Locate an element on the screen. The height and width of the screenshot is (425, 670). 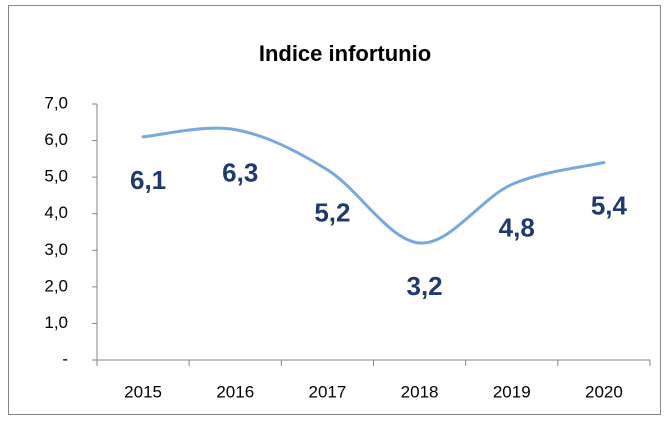
y-tick-label: 6,0 is located at coordinates (56, 139).